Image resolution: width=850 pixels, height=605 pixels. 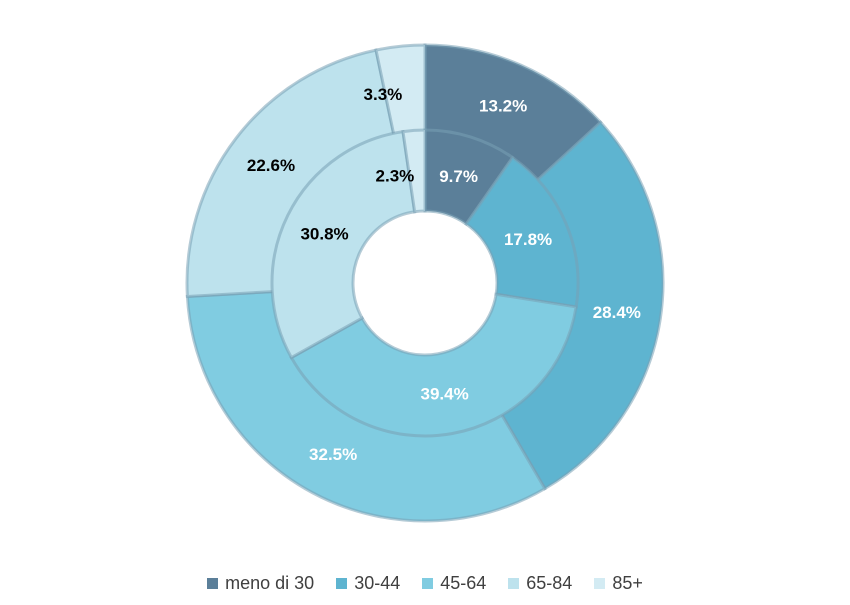 I want to click on legend-item-85: 85+, so click(x=618, y=583).